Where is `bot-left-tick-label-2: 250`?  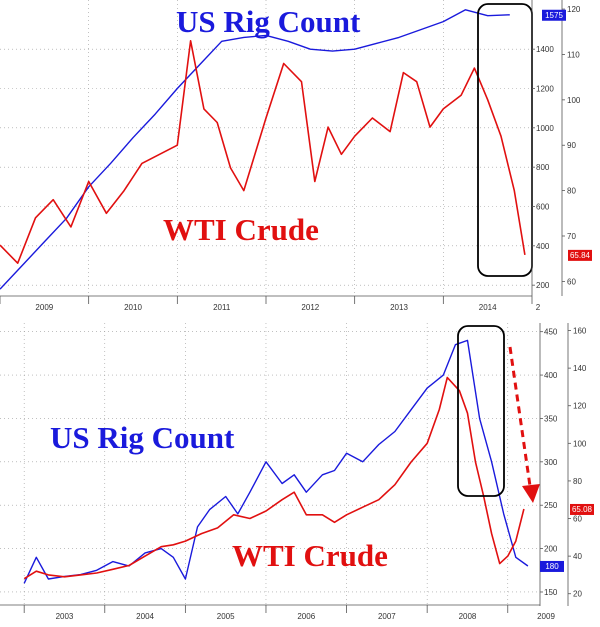
bot-left-tick-label-2: 250 is located at coordinates (551, 505).